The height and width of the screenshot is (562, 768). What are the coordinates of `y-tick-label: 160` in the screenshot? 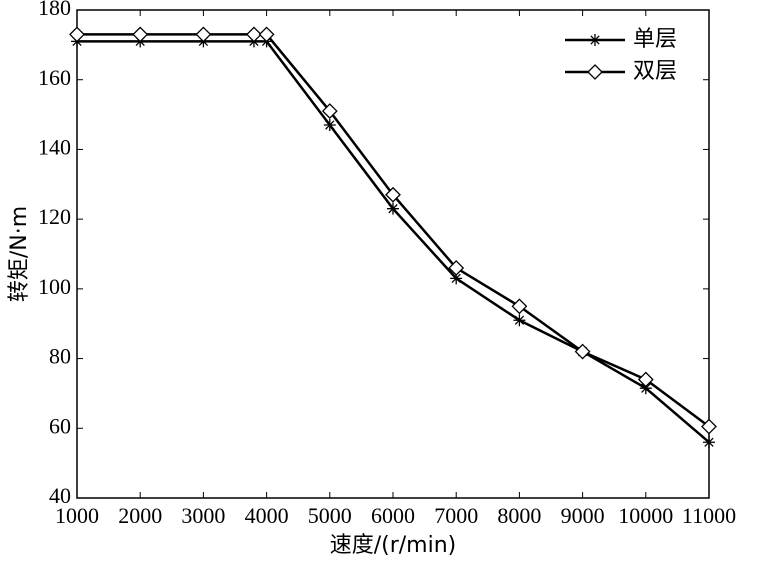 It's located at (54, 77).